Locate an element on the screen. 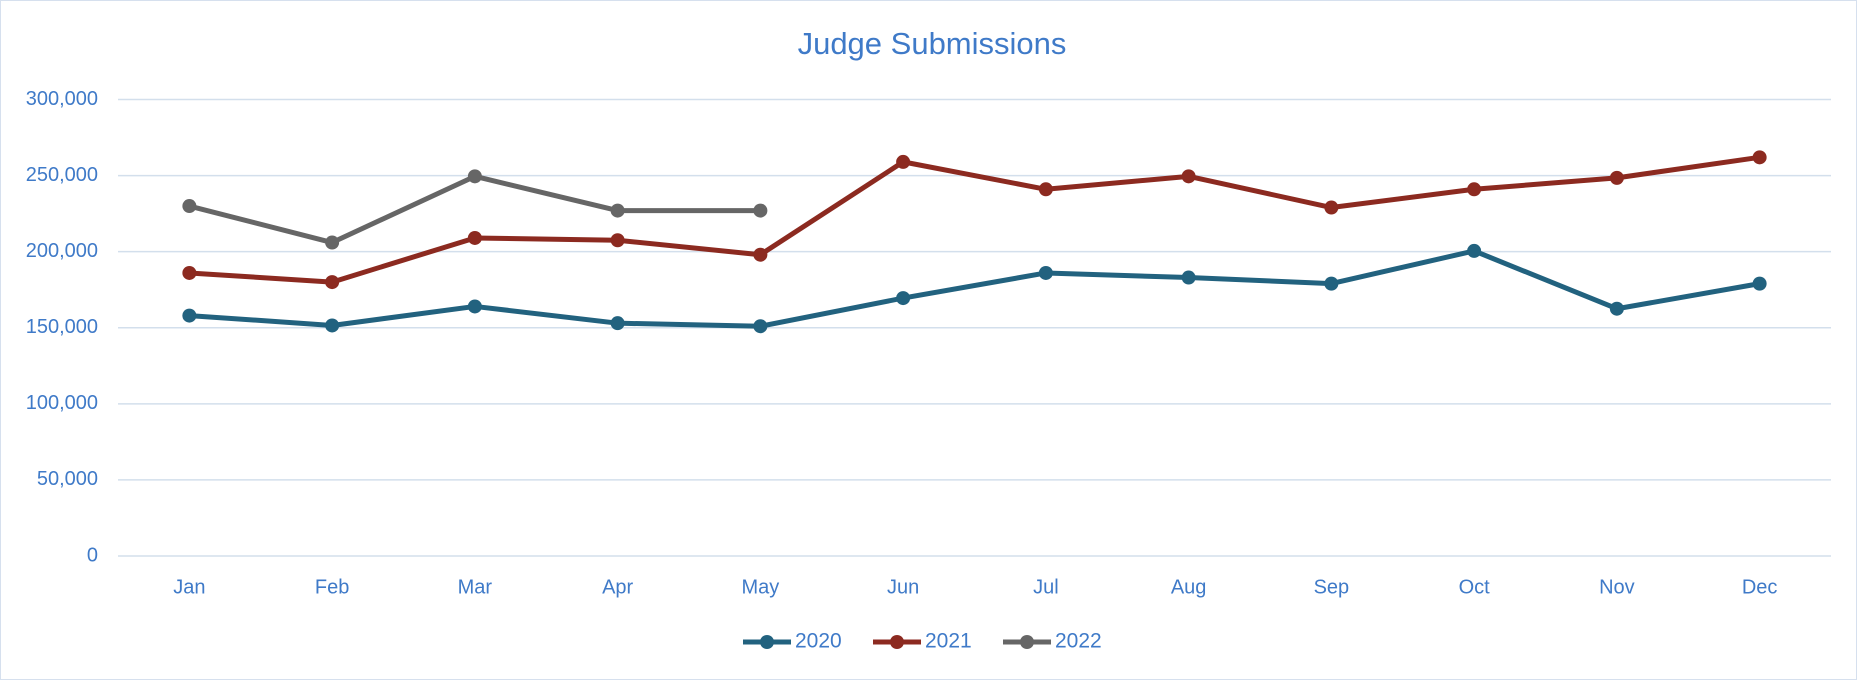  legend-label: 2022 is located at coordinates (1078, 641).